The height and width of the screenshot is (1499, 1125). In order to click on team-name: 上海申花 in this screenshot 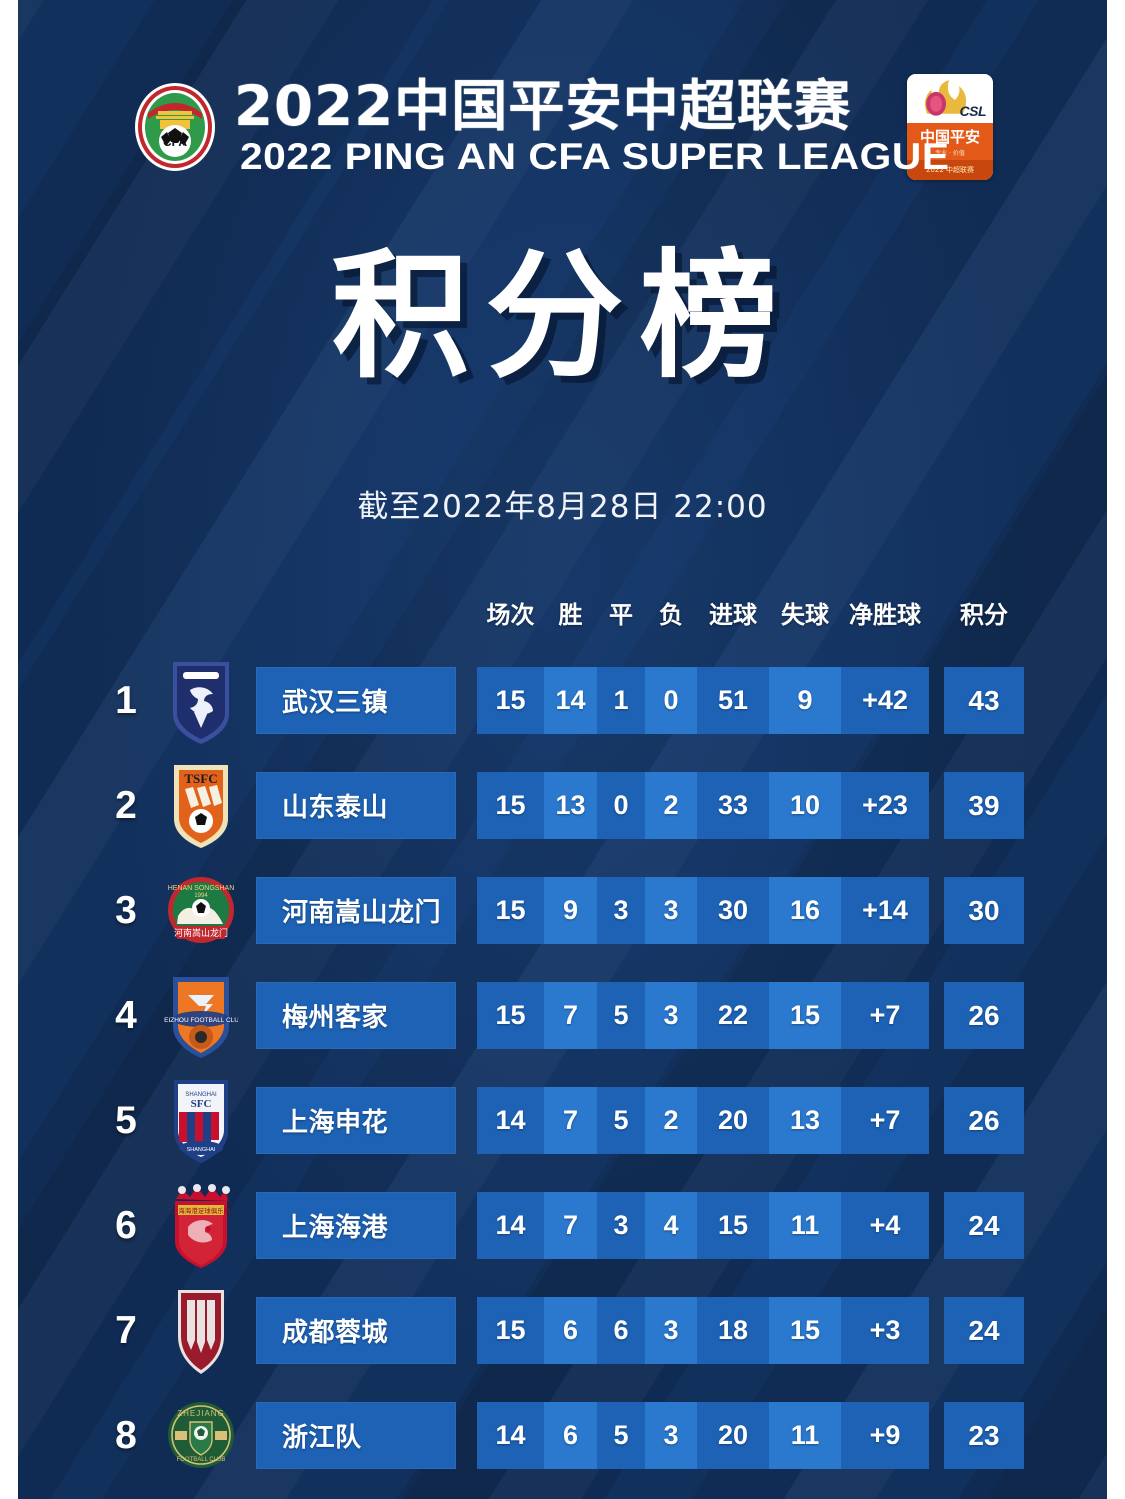, I will do `click(335, 1123)`.